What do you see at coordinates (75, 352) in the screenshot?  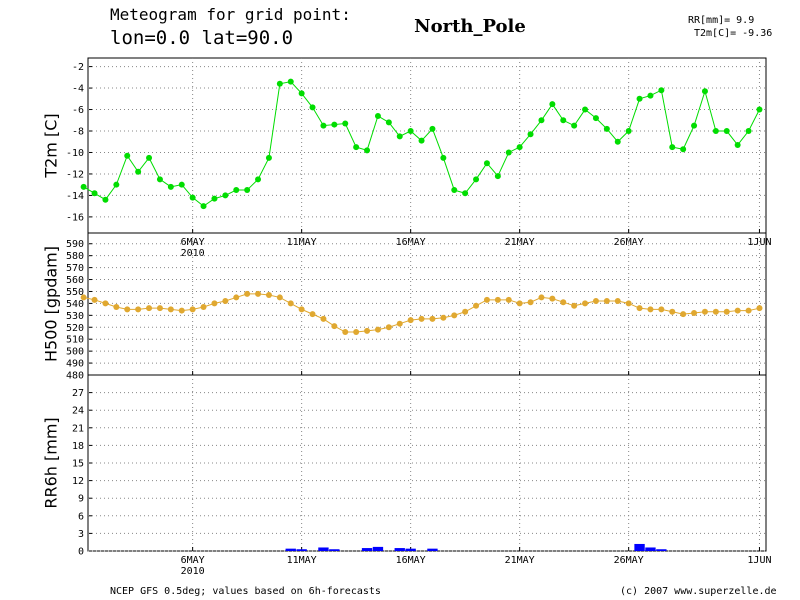 I see `y-tick-label: 500` at bounding box center [75, 352].